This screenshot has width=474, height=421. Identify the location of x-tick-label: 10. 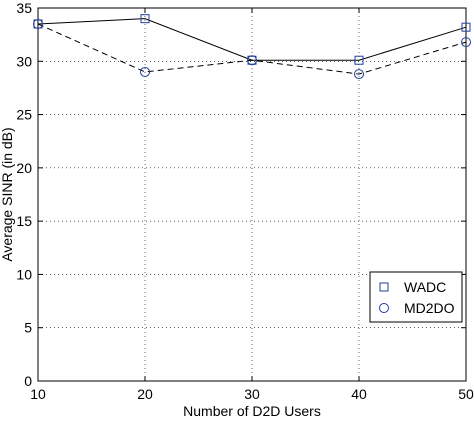
(38, 394).